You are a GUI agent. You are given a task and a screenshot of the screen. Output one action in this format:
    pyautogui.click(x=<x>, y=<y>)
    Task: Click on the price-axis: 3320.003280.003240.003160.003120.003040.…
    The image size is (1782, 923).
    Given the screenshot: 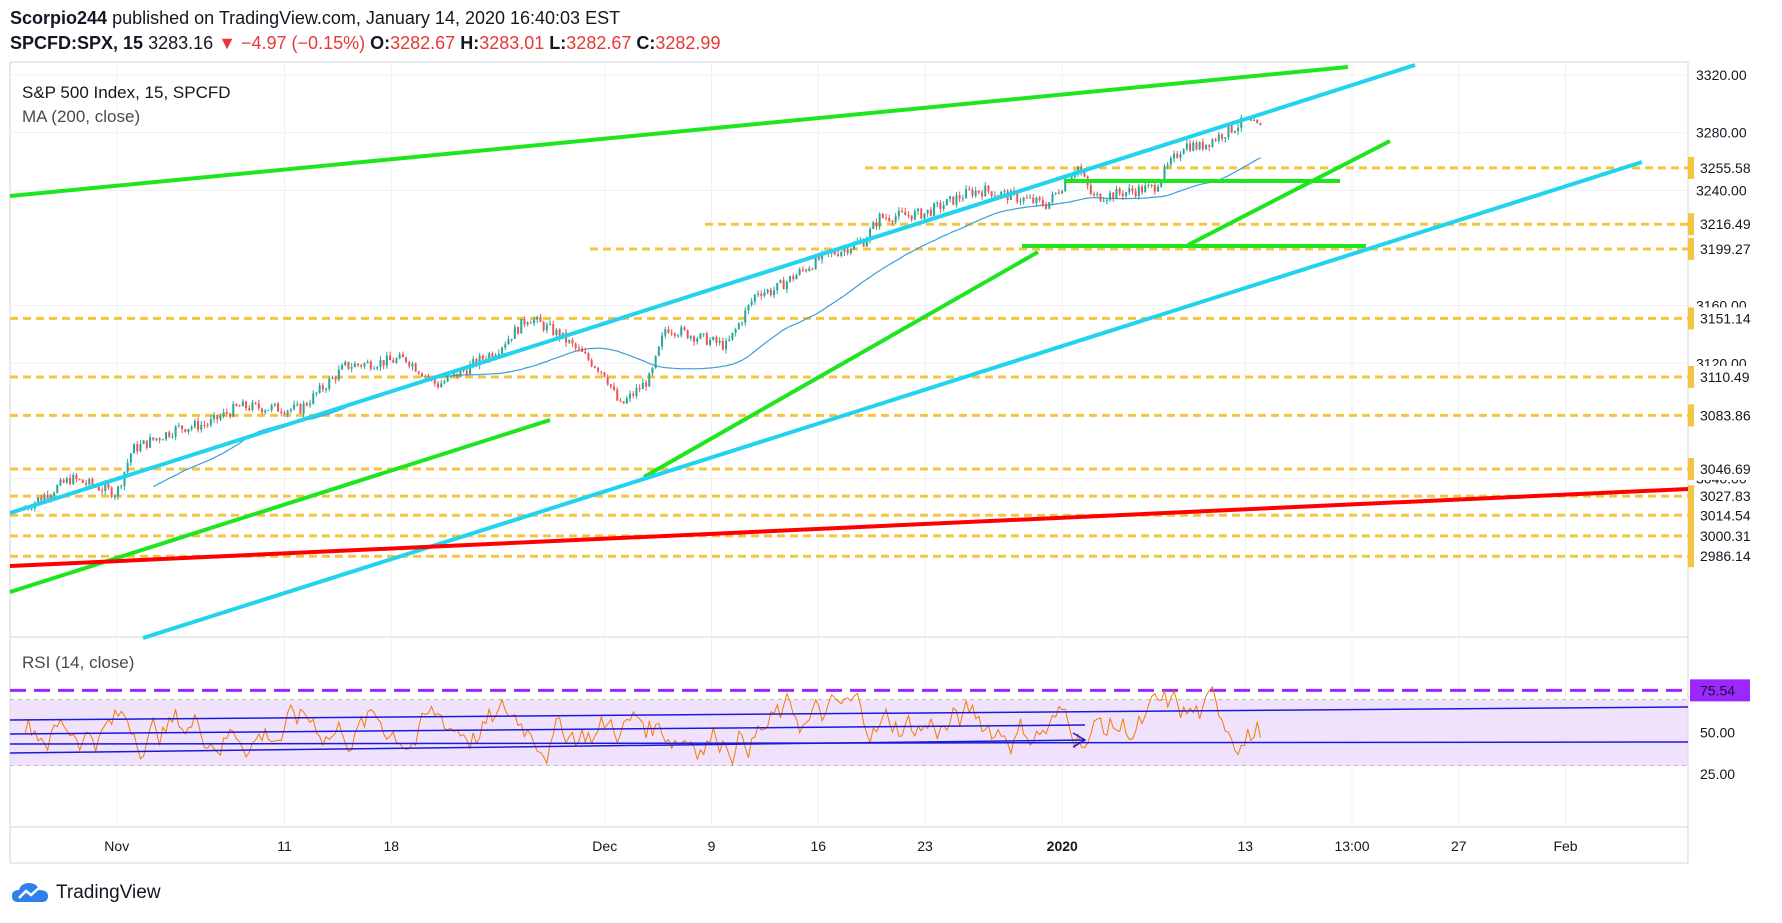 What is the action you would take?
    pyautogui.click(x=1734, y=424)
    